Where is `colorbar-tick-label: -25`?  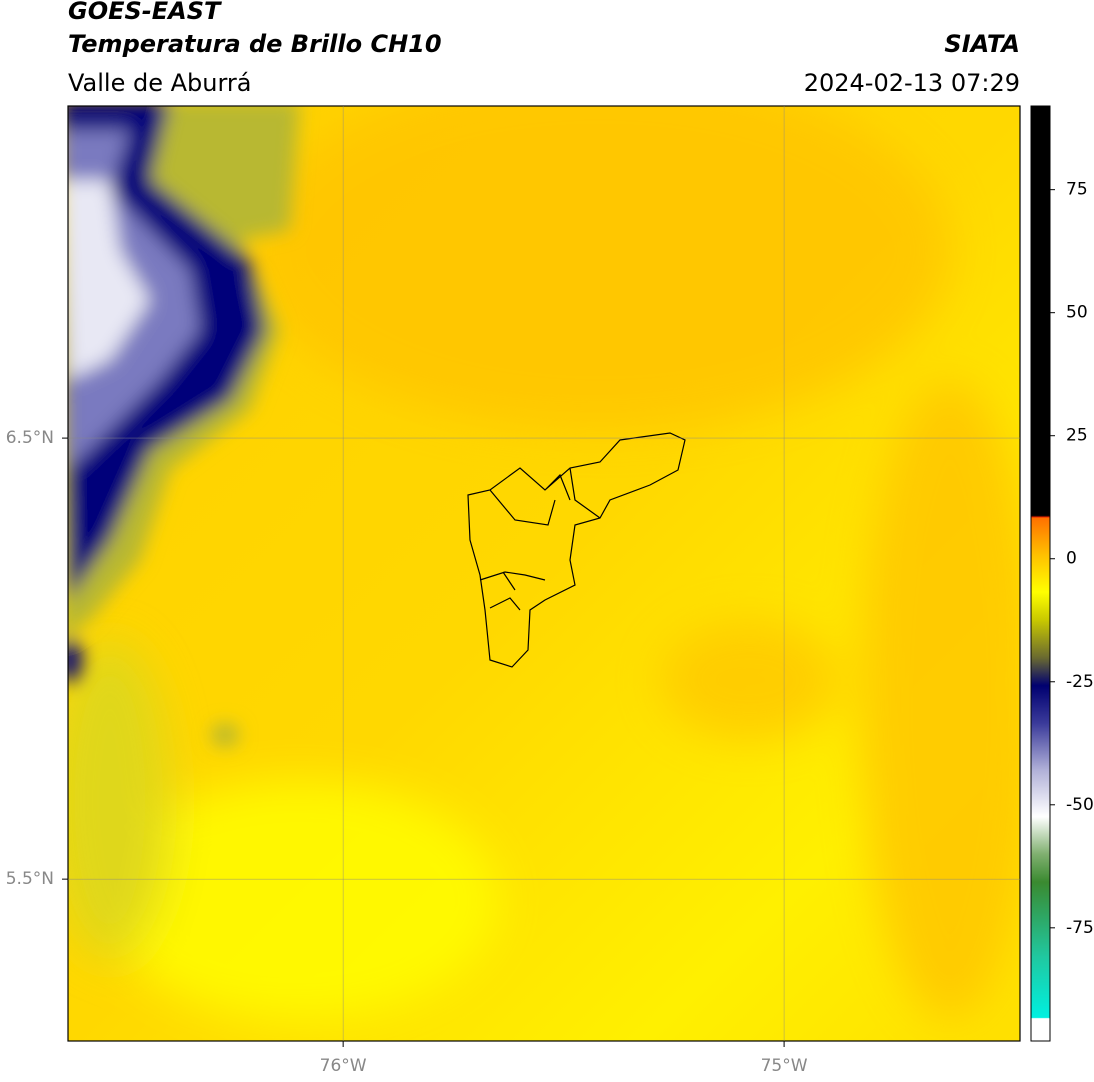 colorbar-tick-label: -25 is located at coordinates (1080, 682).